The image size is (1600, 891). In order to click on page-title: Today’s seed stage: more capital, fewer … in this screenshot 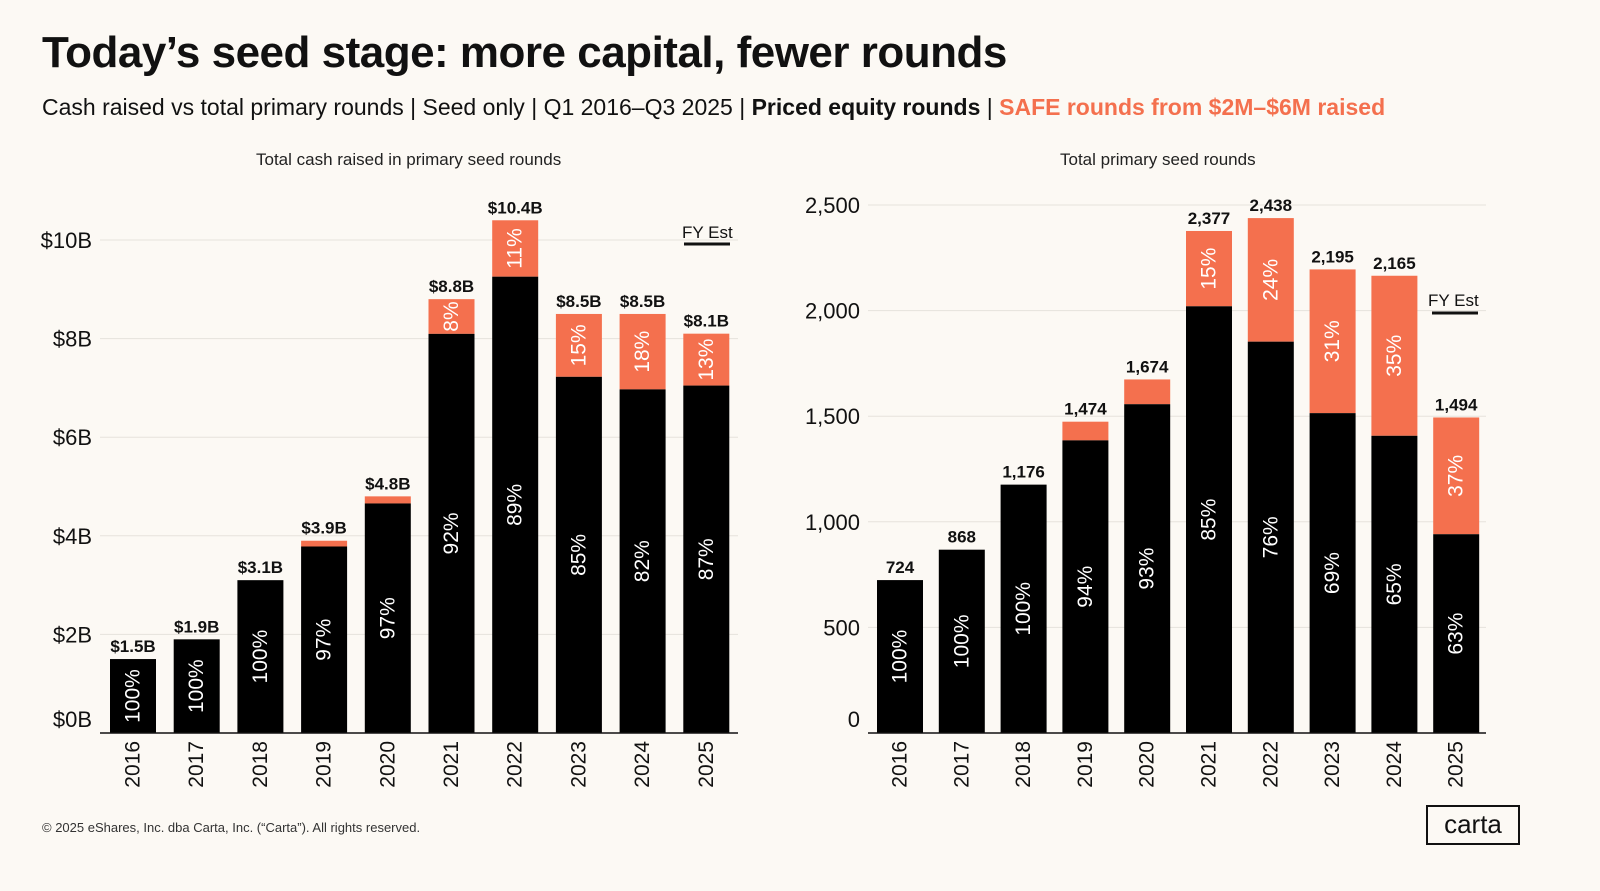, I will do `click(524, 52)`.